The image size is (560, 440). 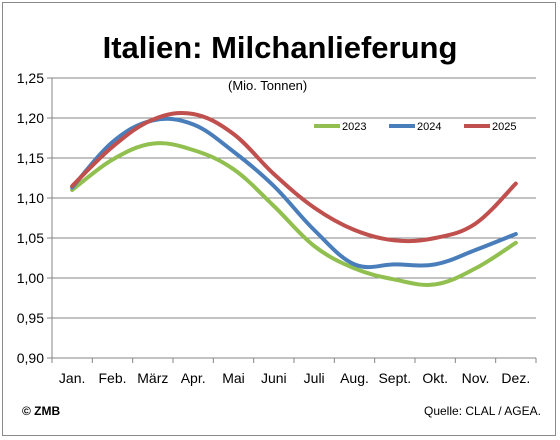 What do you see at coordinates (515, 378) in the screenshot?
I see `x-tick-label: Dez.` at bounding box center [515, 378].